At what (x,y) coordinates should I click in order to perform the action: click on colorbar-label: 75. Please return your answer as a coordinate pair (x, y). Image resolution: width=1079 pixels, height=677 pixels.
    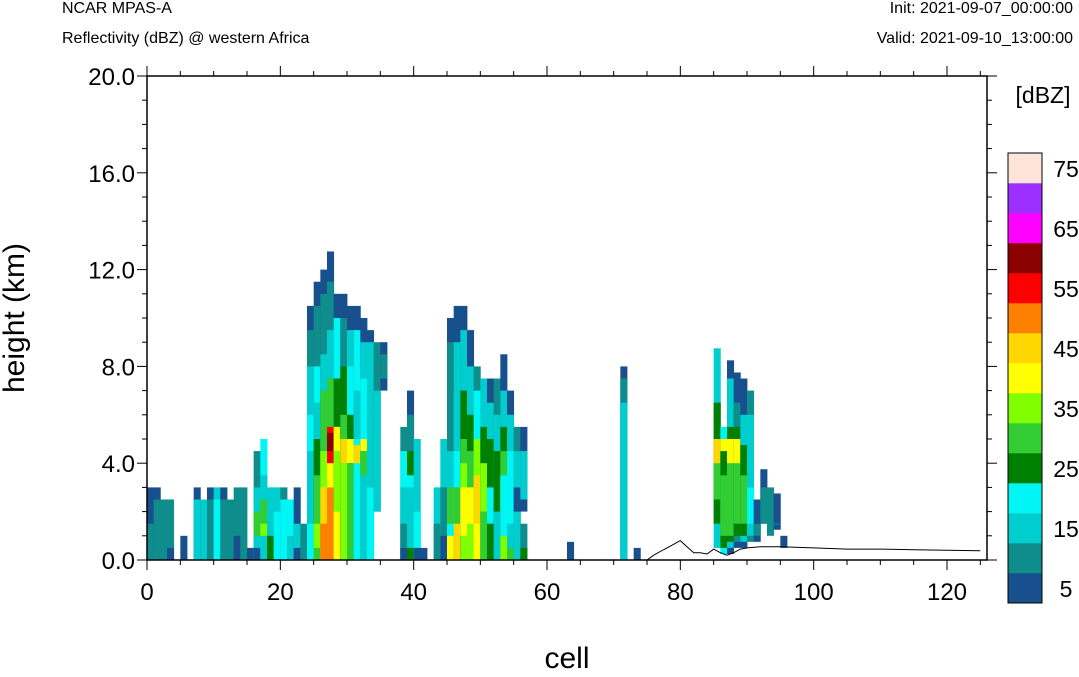
    Looking at the image, I should click on (1066, 169).